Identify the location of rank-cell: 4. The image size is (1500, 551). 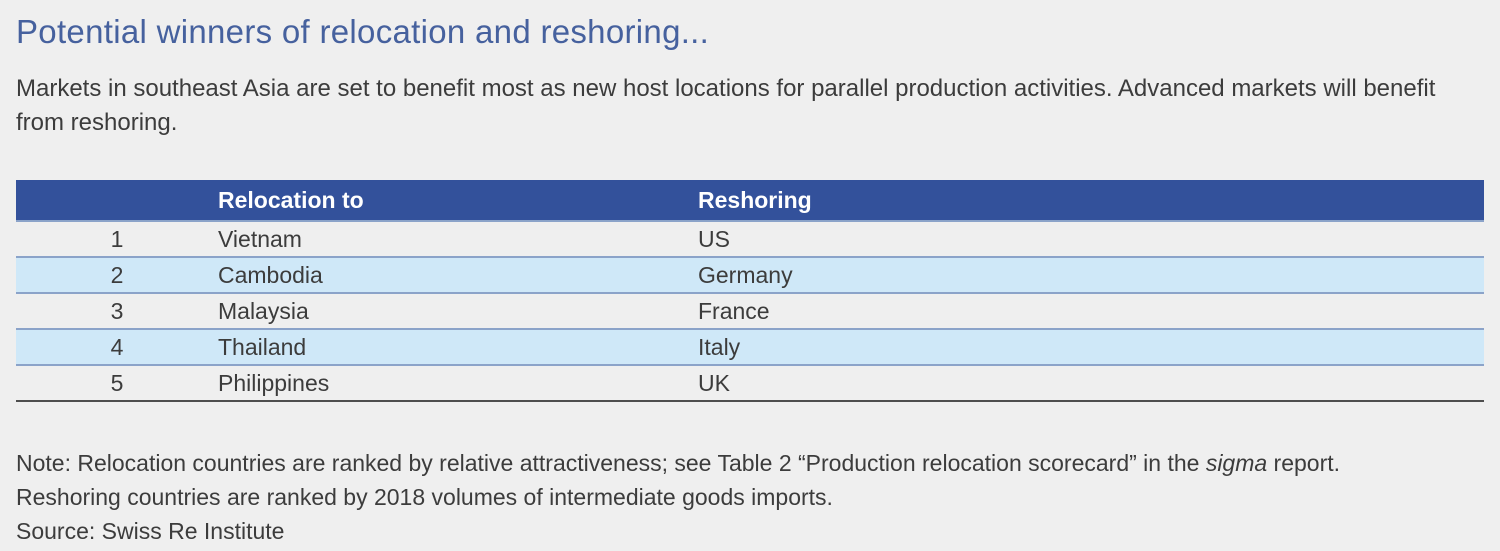
(117, 346).